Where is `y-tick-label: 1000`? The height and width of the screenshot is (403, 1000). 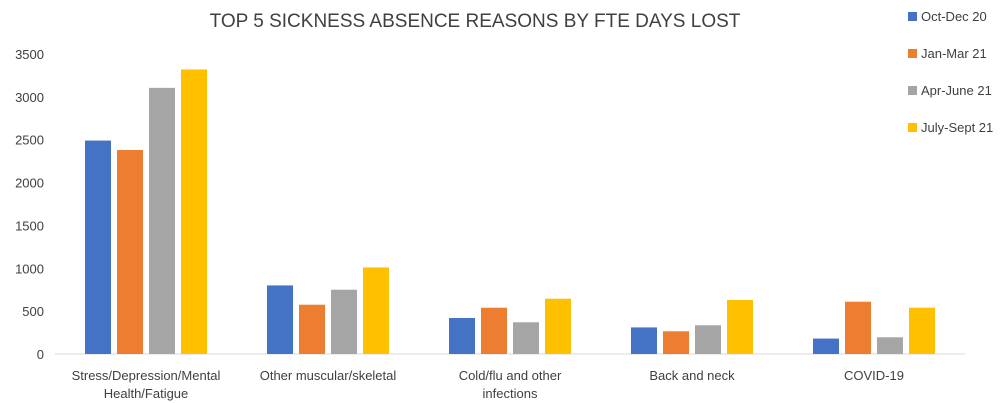 y-tick-label: 1000 is located at coordinates (29, 268).